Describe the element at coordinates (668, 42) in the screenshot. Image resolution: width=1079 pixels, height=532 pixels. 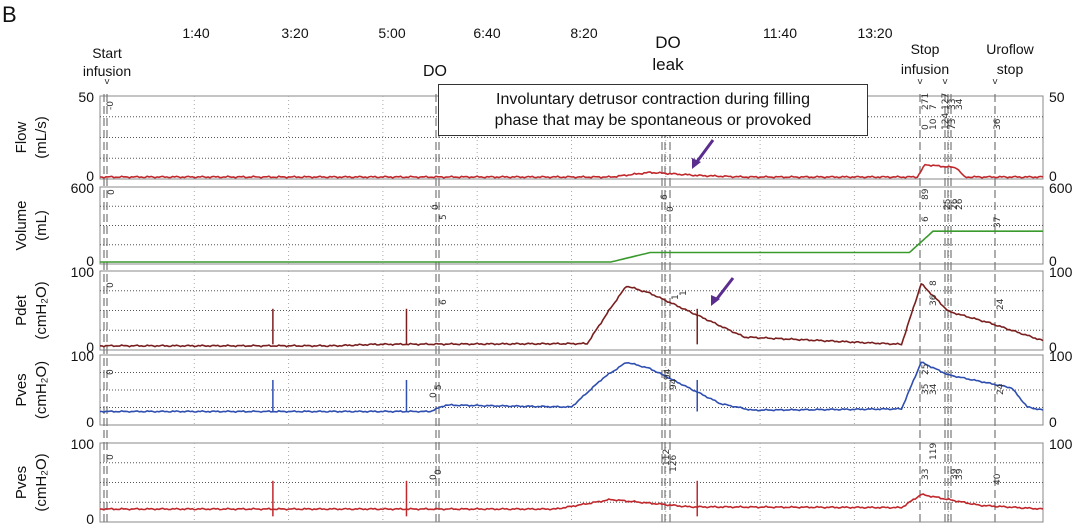
I see `event-label-doleak: DO` at that location.